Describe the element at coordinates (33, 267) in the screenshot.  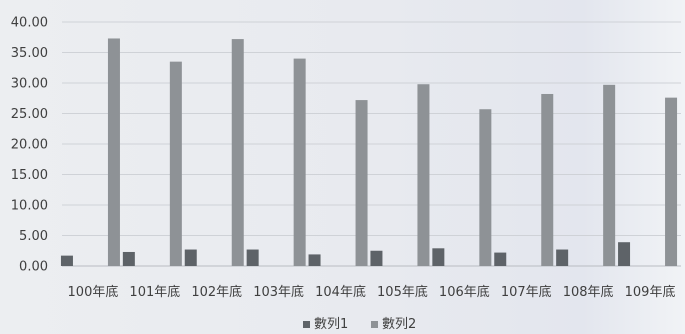
I see `y-tick-label: 0.00` at that location.